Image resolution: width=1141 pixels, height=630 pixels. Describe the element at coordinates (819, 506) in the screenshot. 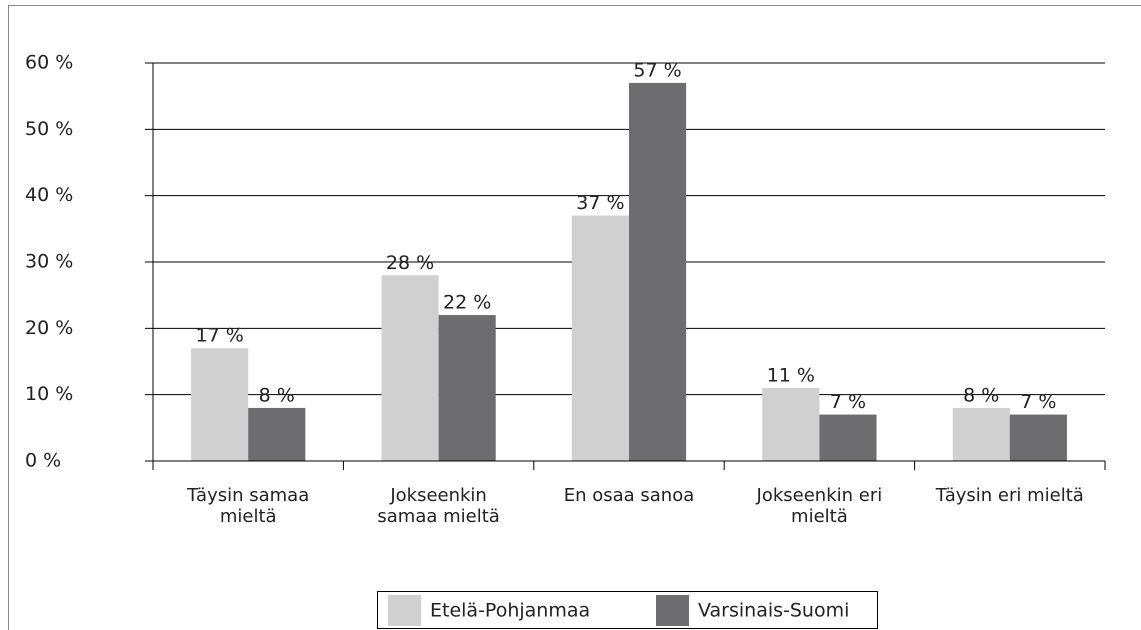

I see `x-tick-label: Jokseenkin eri mieltä` at that location.